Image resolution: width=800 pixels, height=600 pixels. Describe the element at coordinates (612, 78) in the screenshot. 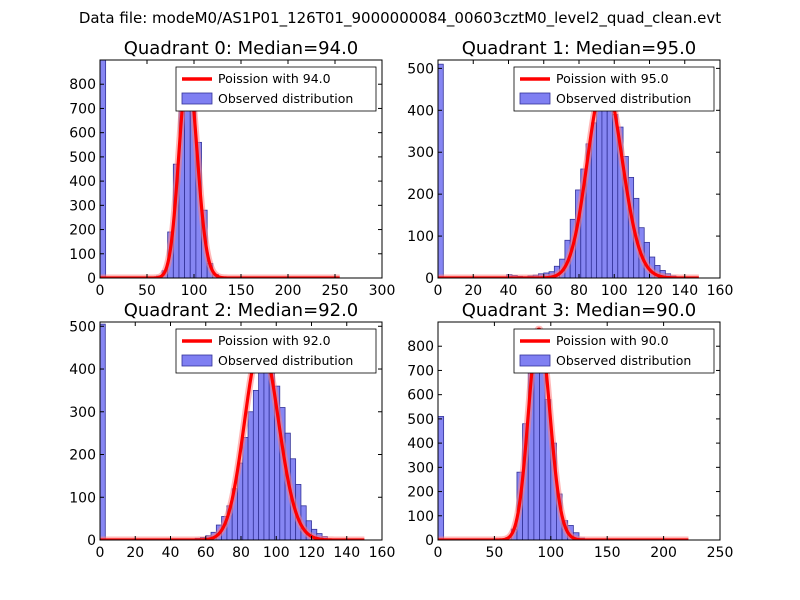

I see `legend-entry-curve: Poission with 95.0` at that location.